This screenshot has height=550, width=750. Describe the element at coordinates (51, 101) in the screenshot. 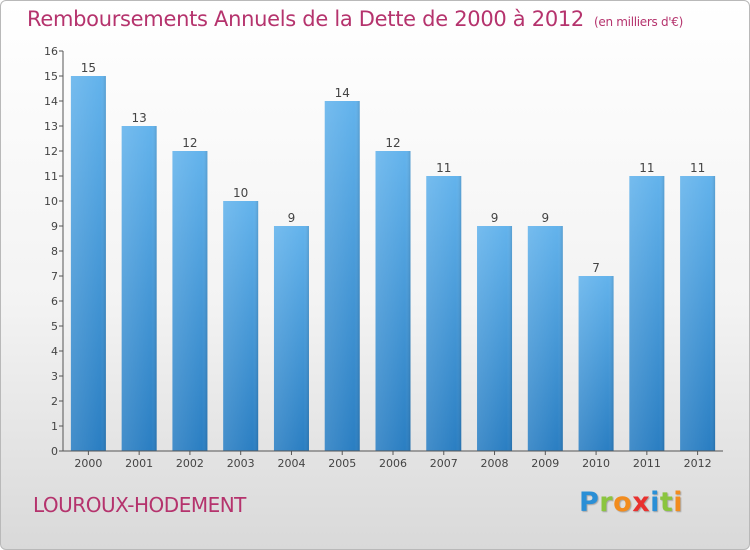

I see `y-tick-label: 14` at that location.